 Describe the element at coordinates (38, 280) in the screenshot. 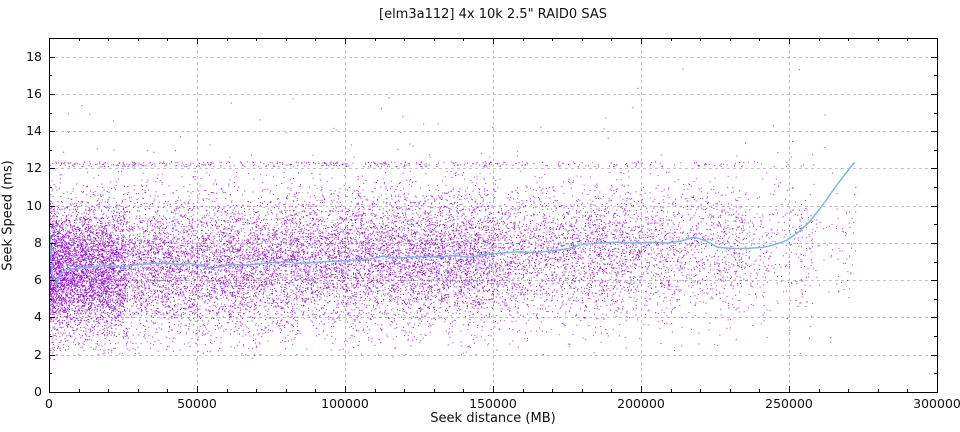

I see `y-tick-label: 6` at that location.